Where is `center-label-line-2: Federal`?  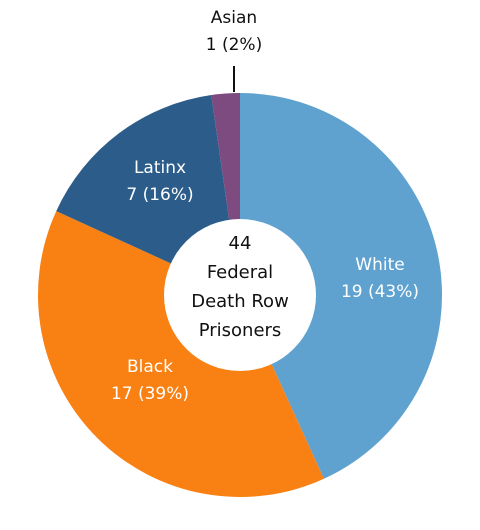
center-label-line-2: Federal is located at coordinates (240, 272).